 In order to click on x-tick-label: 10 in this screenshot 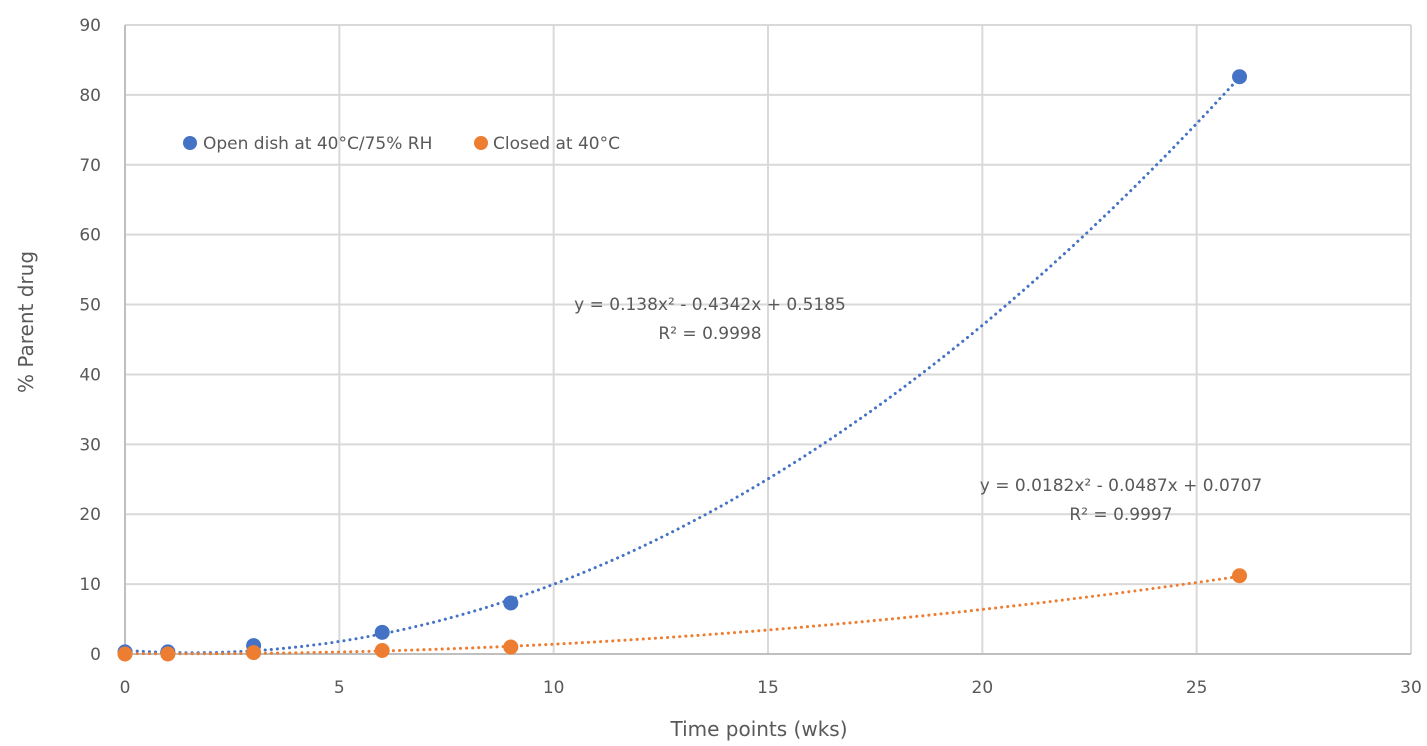, I will do `click(554, 688)`.